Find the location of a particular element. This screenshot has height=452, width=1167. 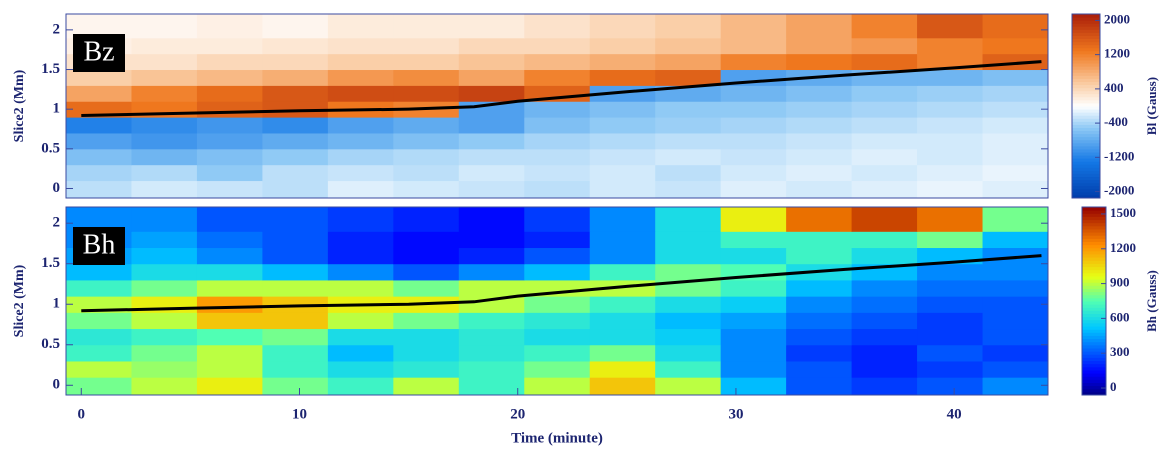

colorbar-tick-label: -400 is located at coordinates (1116, 121).